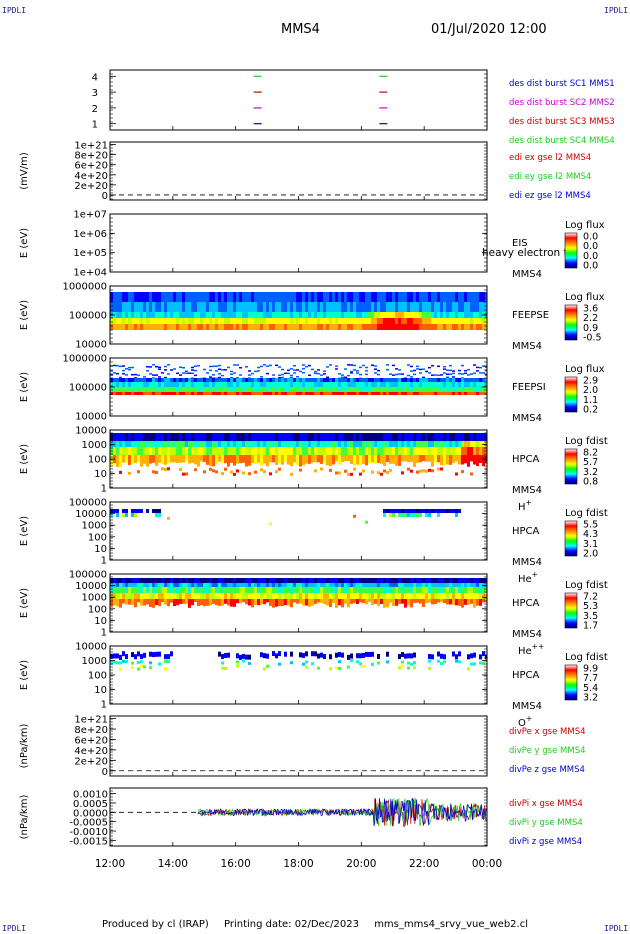 The image size is (630, 934). What do you see at coordinates (451, 924) in the screenshot?
I see `footer-script-name: mms_mms4_srvy_vue_web2.cl` at bounding box center [451, 924].